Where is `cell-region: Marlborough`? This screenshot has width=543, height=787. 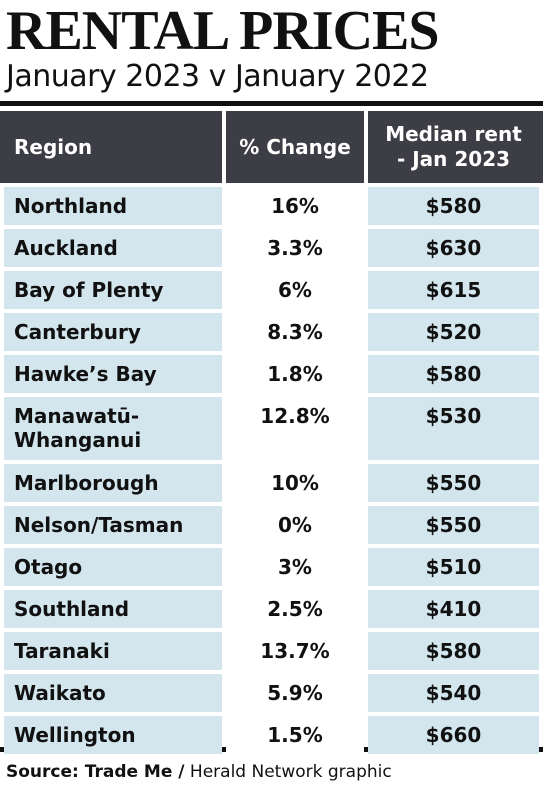 cell-region: Marlborough is located at coordinates (113, 483).